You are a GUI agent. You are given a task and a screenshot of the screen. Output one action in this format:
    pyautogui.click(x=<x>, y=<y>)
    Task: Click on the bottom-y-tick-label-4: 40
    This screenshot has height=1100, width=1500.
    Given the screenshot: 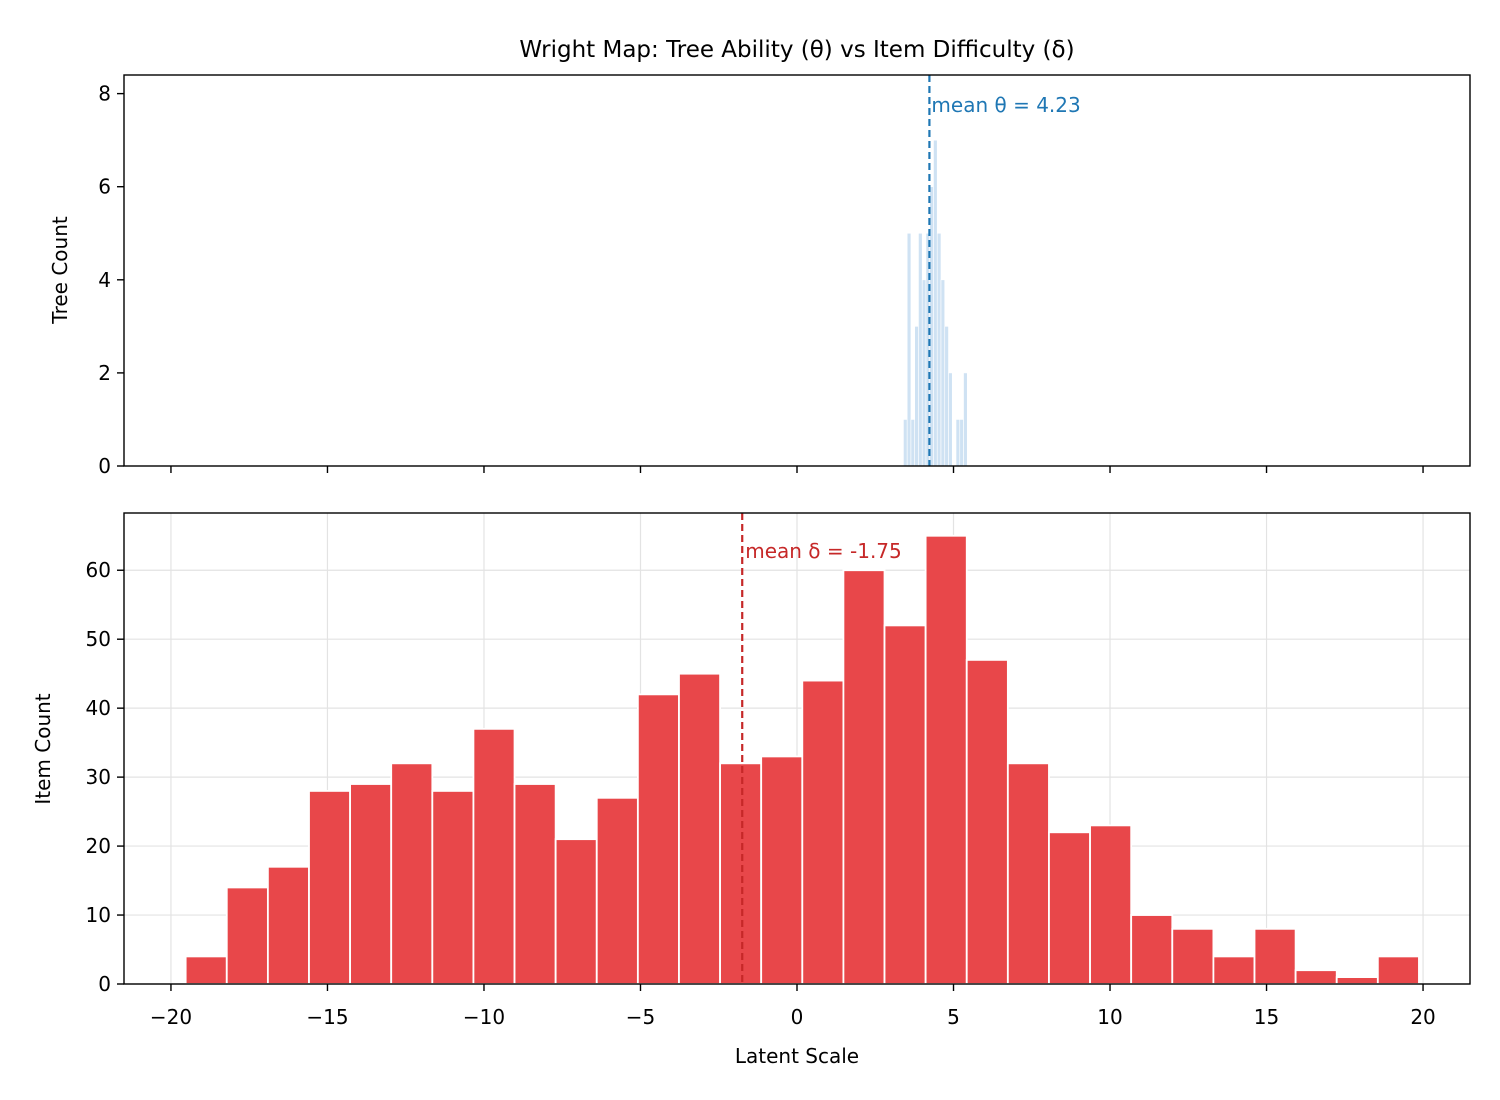 What is the action you would take?
    pyautogui.click(x=98, y=708)
    